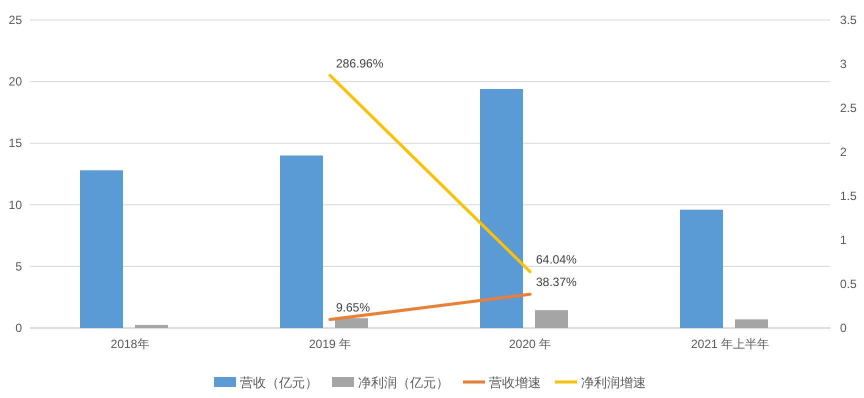 This screenshot has width=864, height=398. I want to click on y-tick-label: 25, so click(15, 20).